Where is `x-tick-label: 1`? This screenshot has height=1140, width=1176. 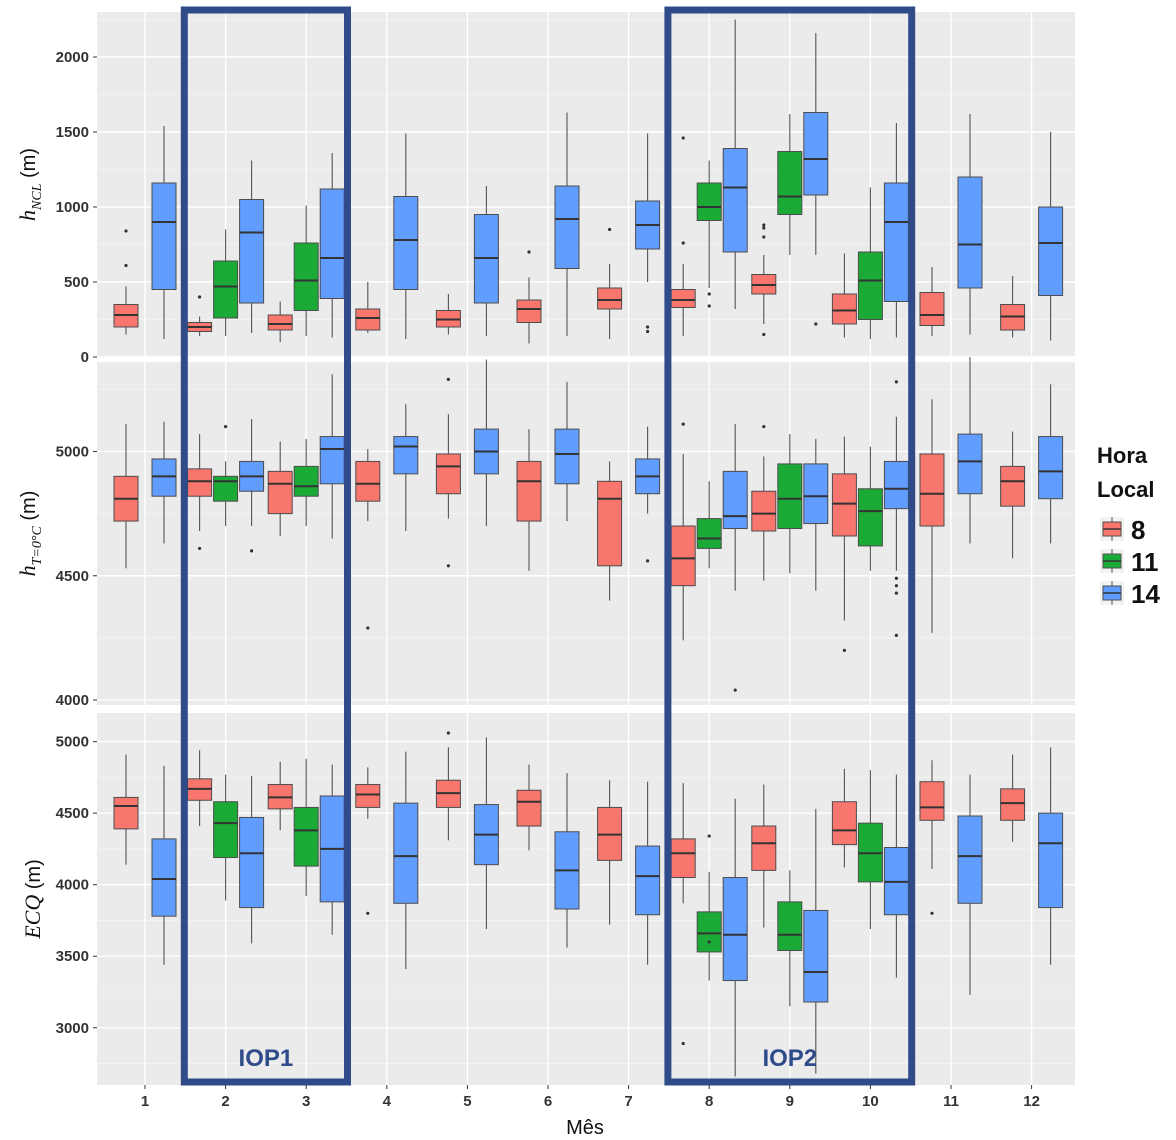
x-tick-label: 1 is located at coordinates (145, 1101).